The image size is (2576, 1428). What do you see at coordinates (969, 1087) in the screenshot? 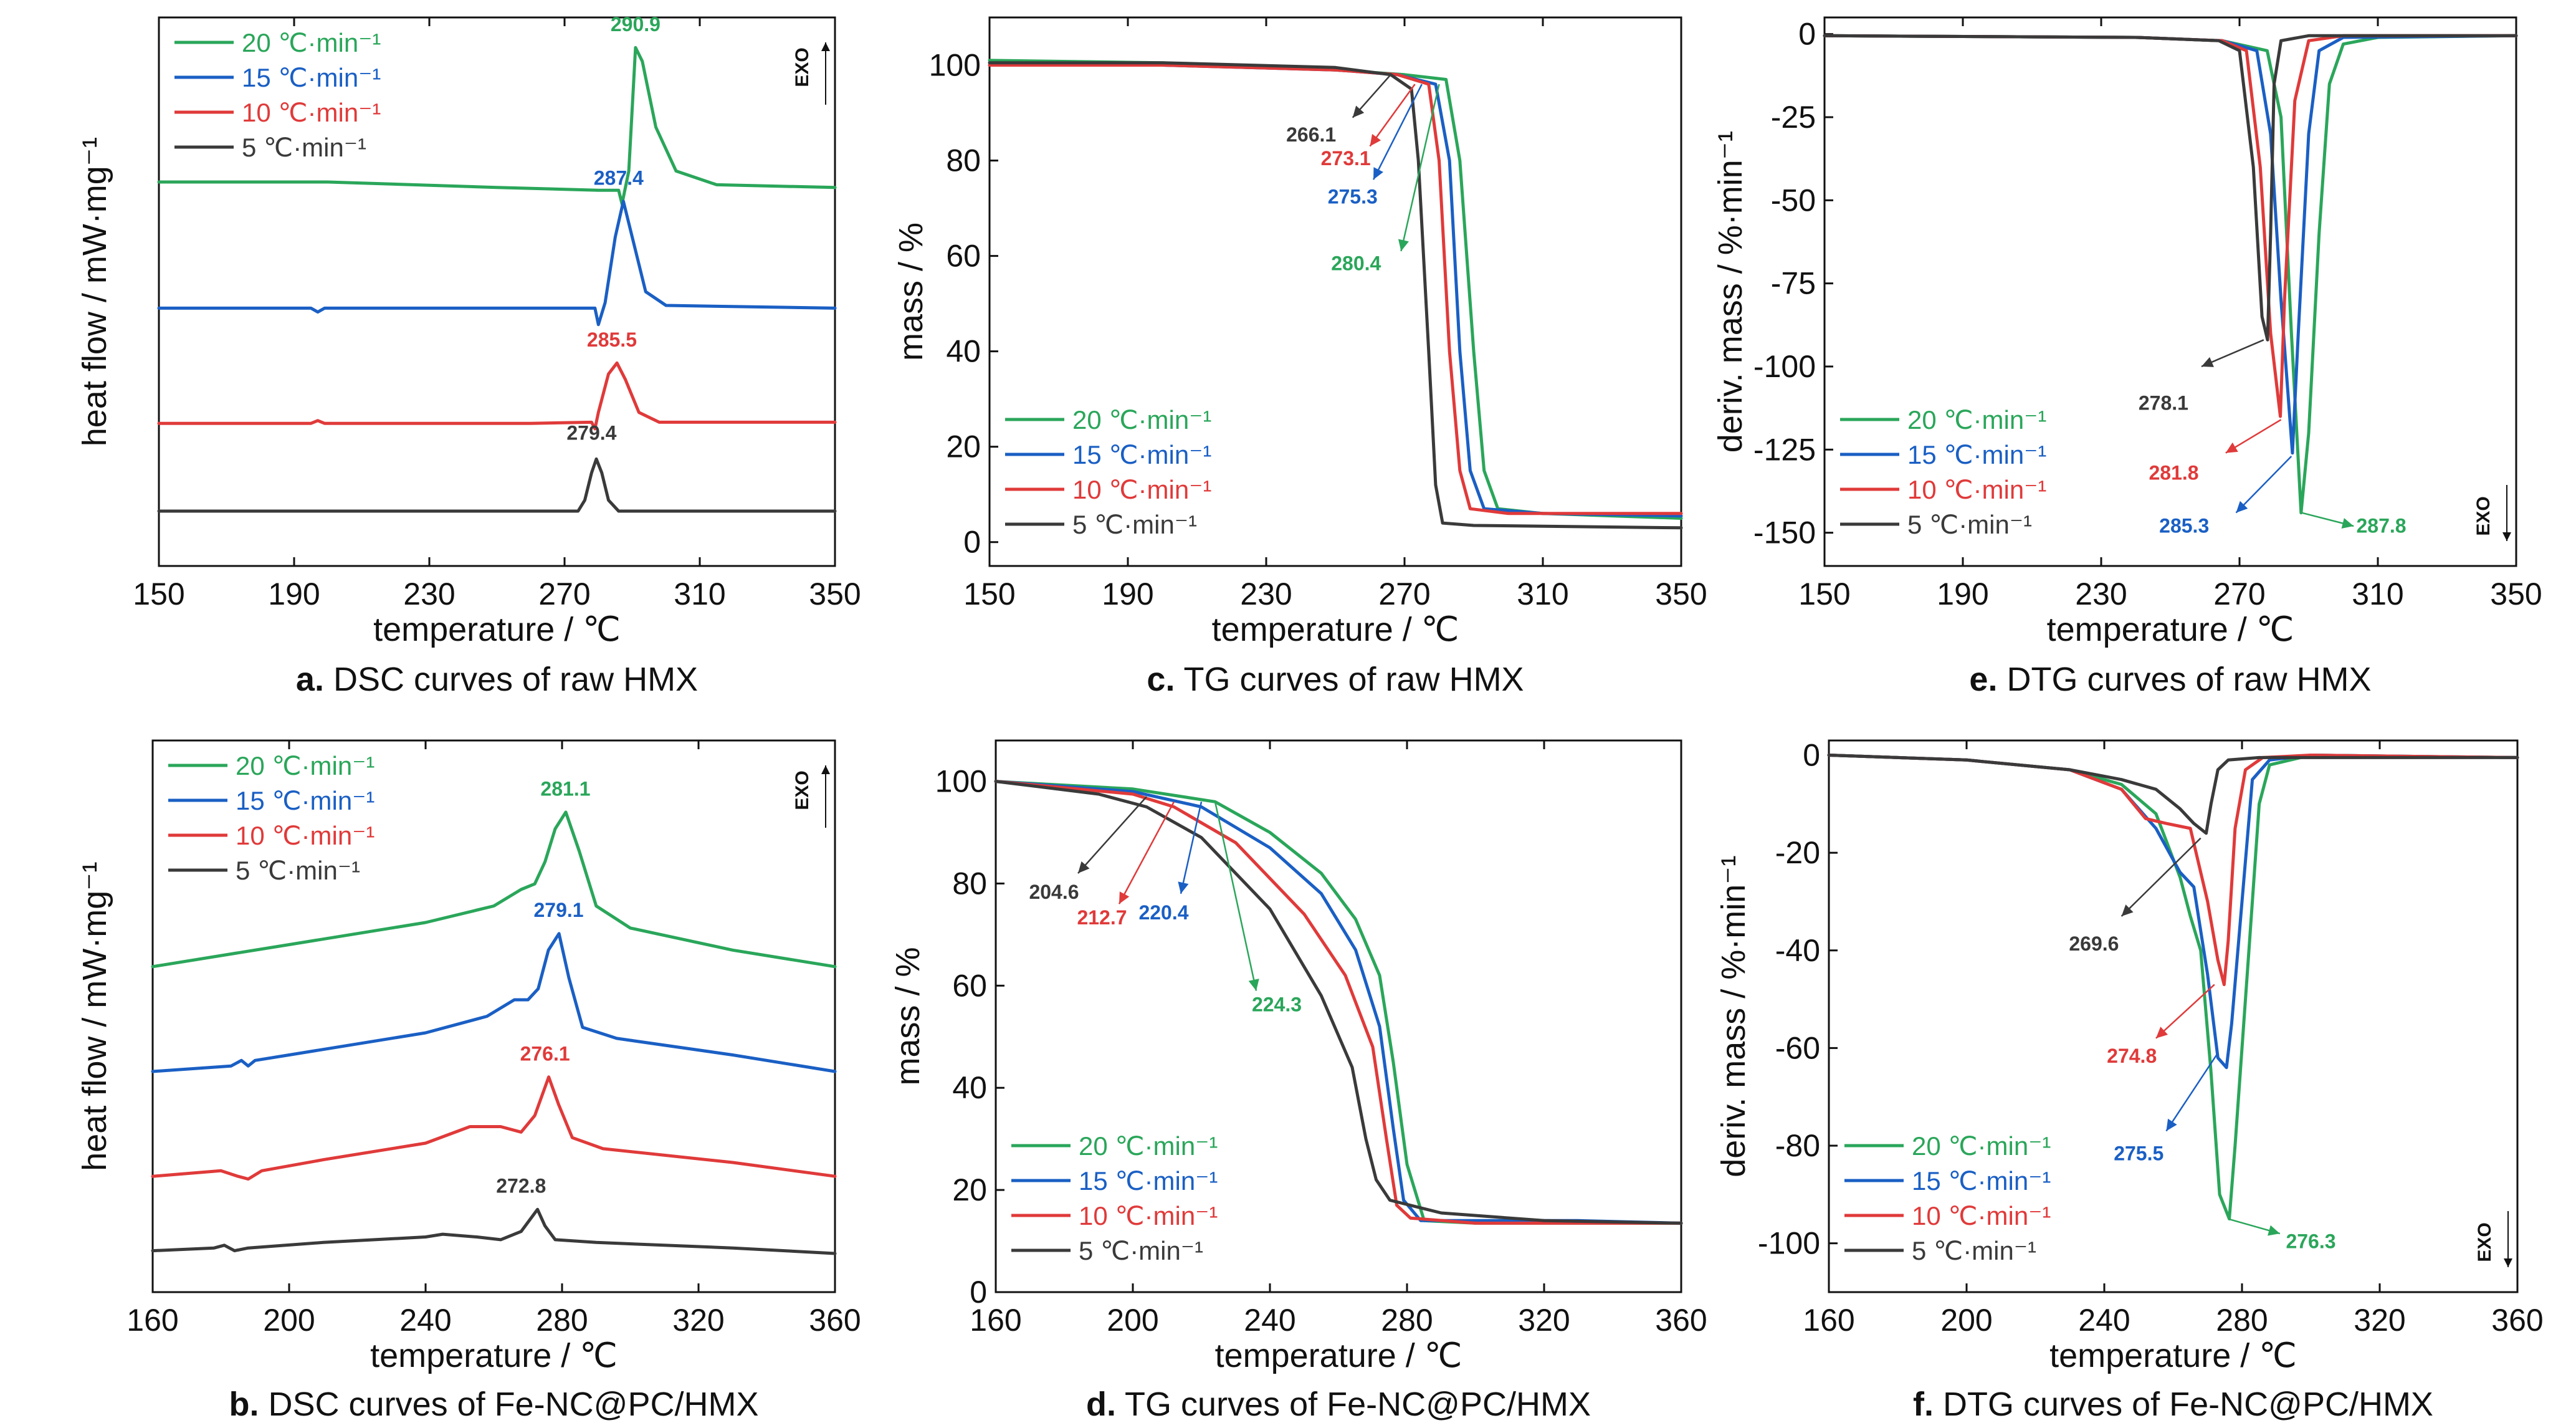
I see `y-tick-label: 40` at bounding box center [969, 1087].